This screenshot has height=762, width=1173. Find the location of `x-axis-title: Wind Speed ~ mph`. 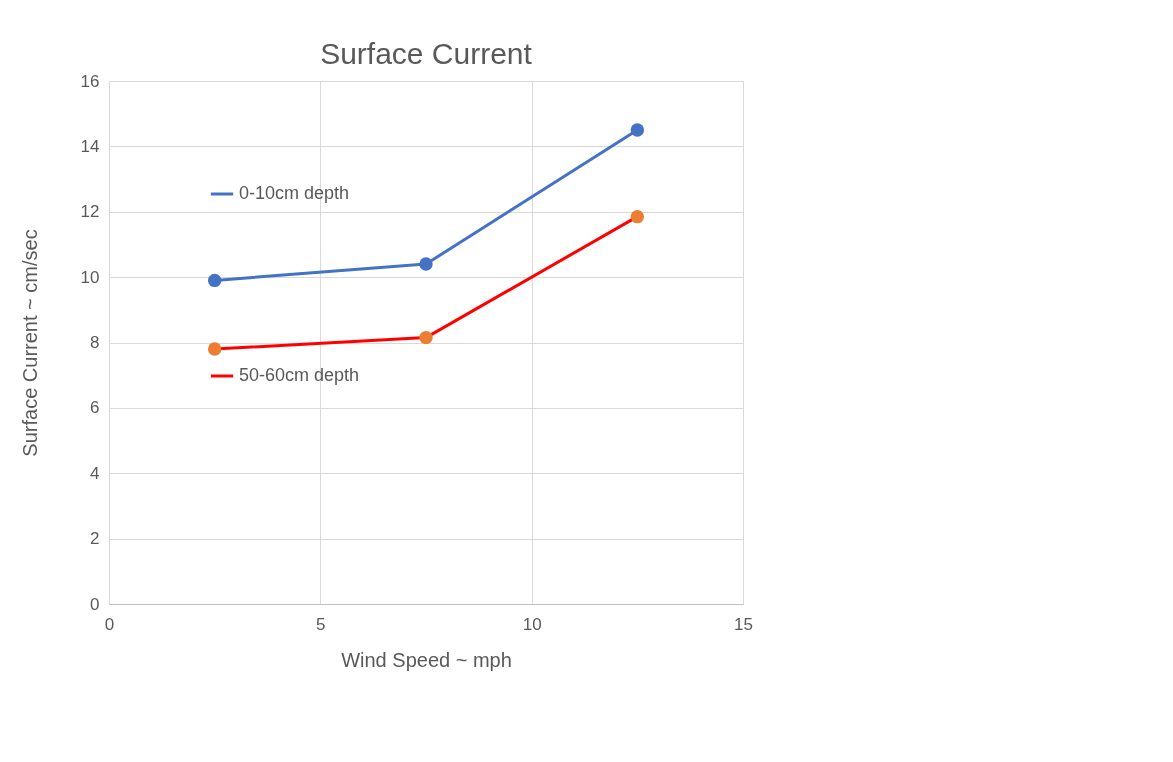

x-axis-title: Wind Speed ~ mph is located at coordinates (426, 659).